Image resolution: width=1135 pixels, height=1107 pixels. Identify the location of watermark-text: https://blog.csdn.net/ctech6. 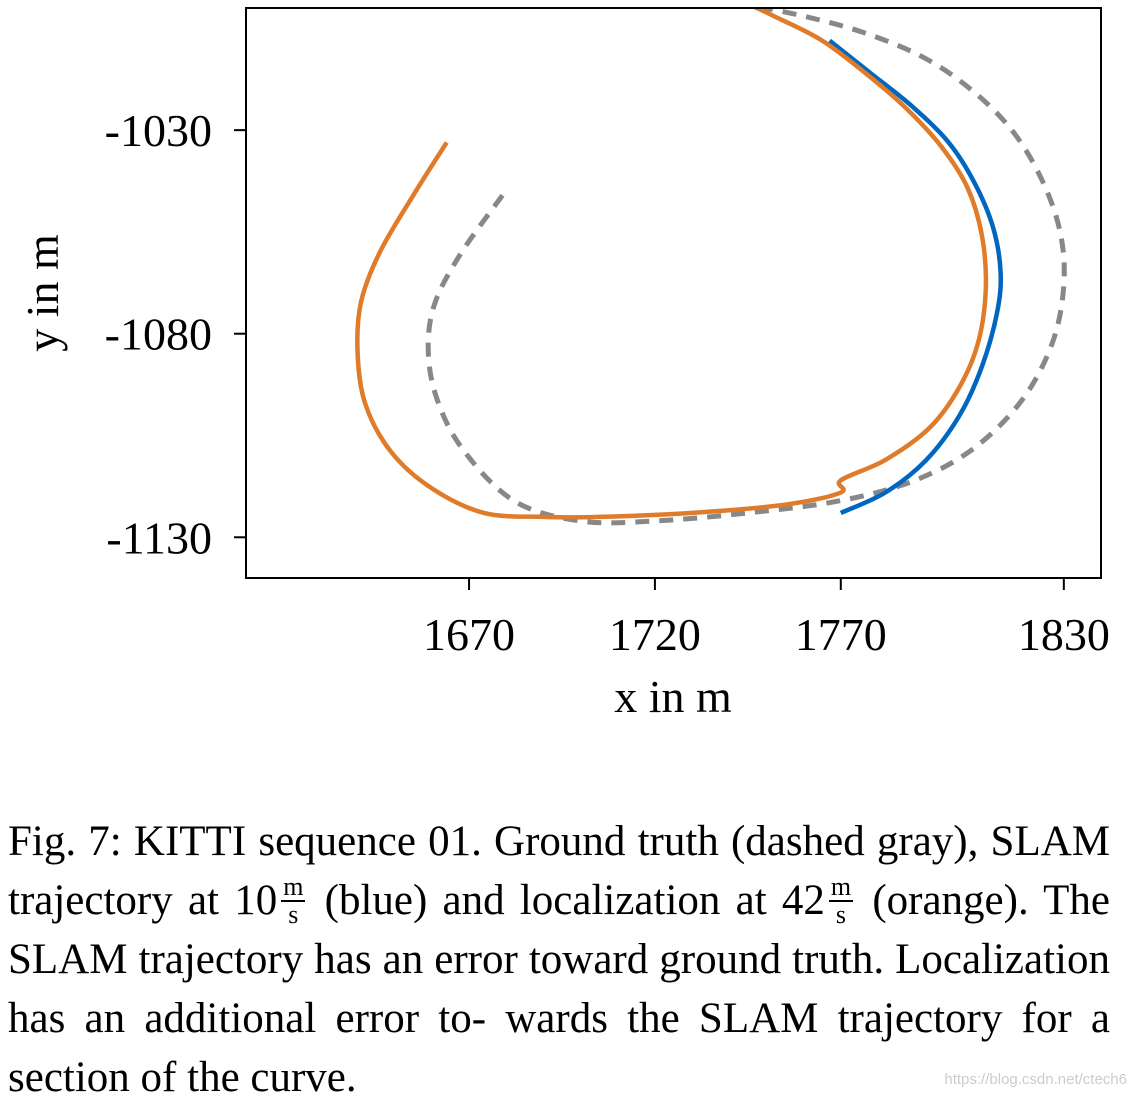
(1035, 1079).